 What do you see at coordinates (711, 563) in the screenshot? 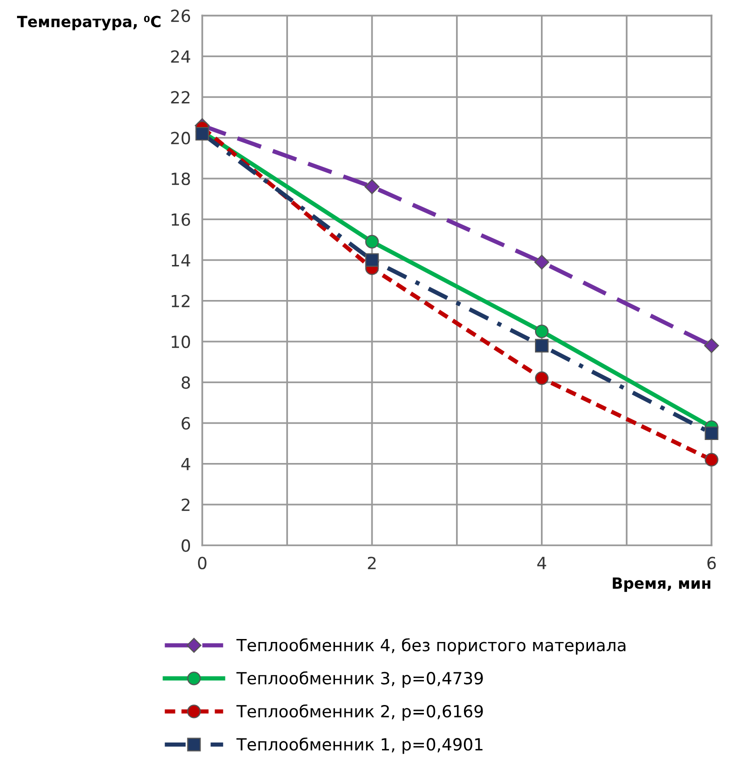
I see `x-tick-label: 6` at bounding box center [711, 563].